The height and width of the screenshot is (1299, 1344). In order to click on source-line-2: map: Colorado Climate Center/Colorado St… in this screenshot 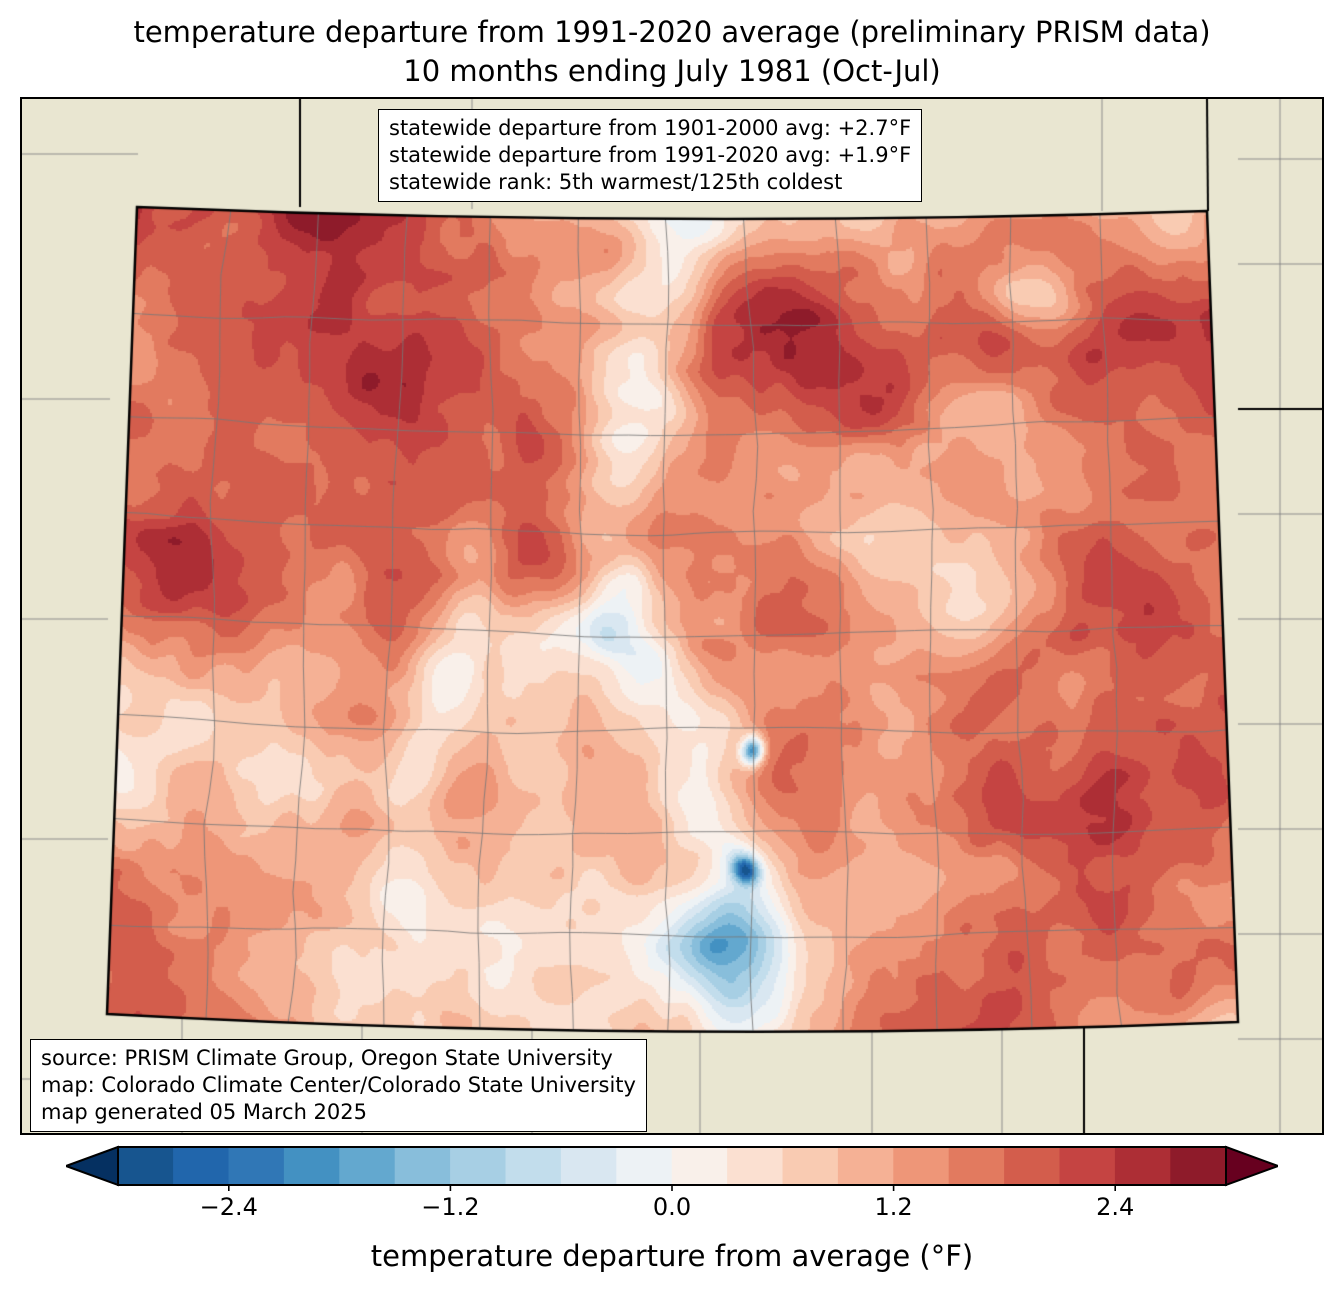, I will do `click(338, 1085)`.